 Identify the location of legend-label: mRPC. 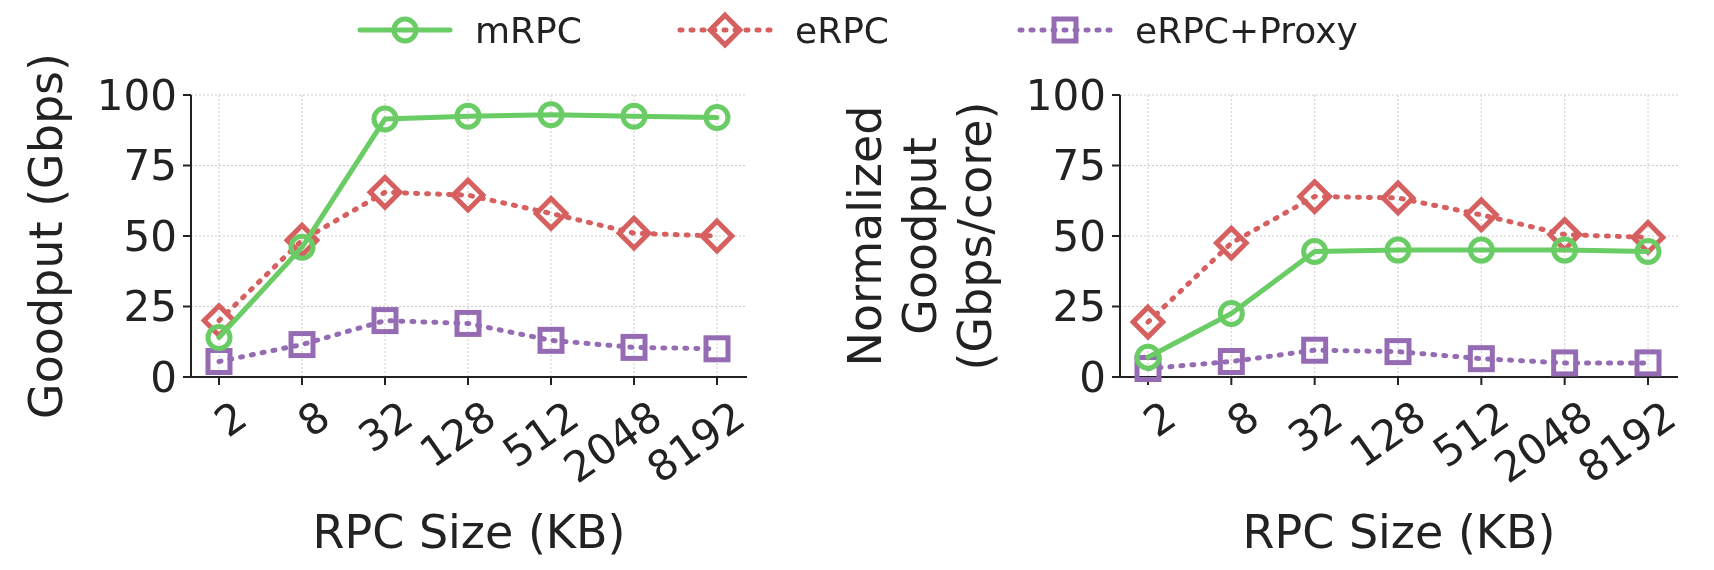
(528, 30).